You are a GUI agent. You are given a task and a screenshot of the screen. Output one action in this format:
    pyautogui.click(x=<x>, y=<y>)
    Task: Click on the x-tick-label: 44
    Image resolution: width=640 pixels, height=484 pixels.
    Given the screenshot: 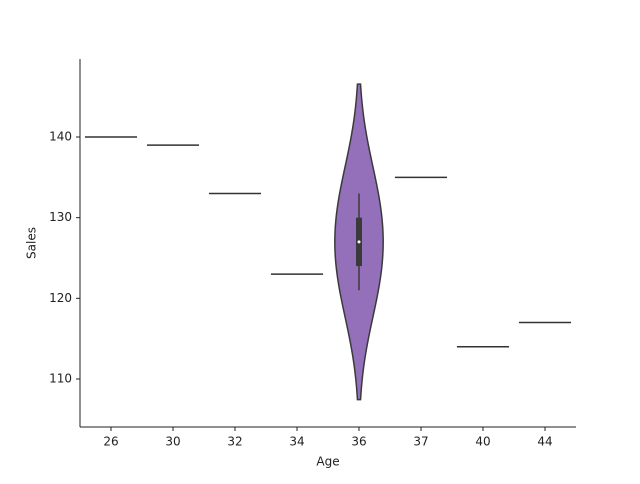 What is the action you would take?
    pyautogui.click(x=544, y=442)
    